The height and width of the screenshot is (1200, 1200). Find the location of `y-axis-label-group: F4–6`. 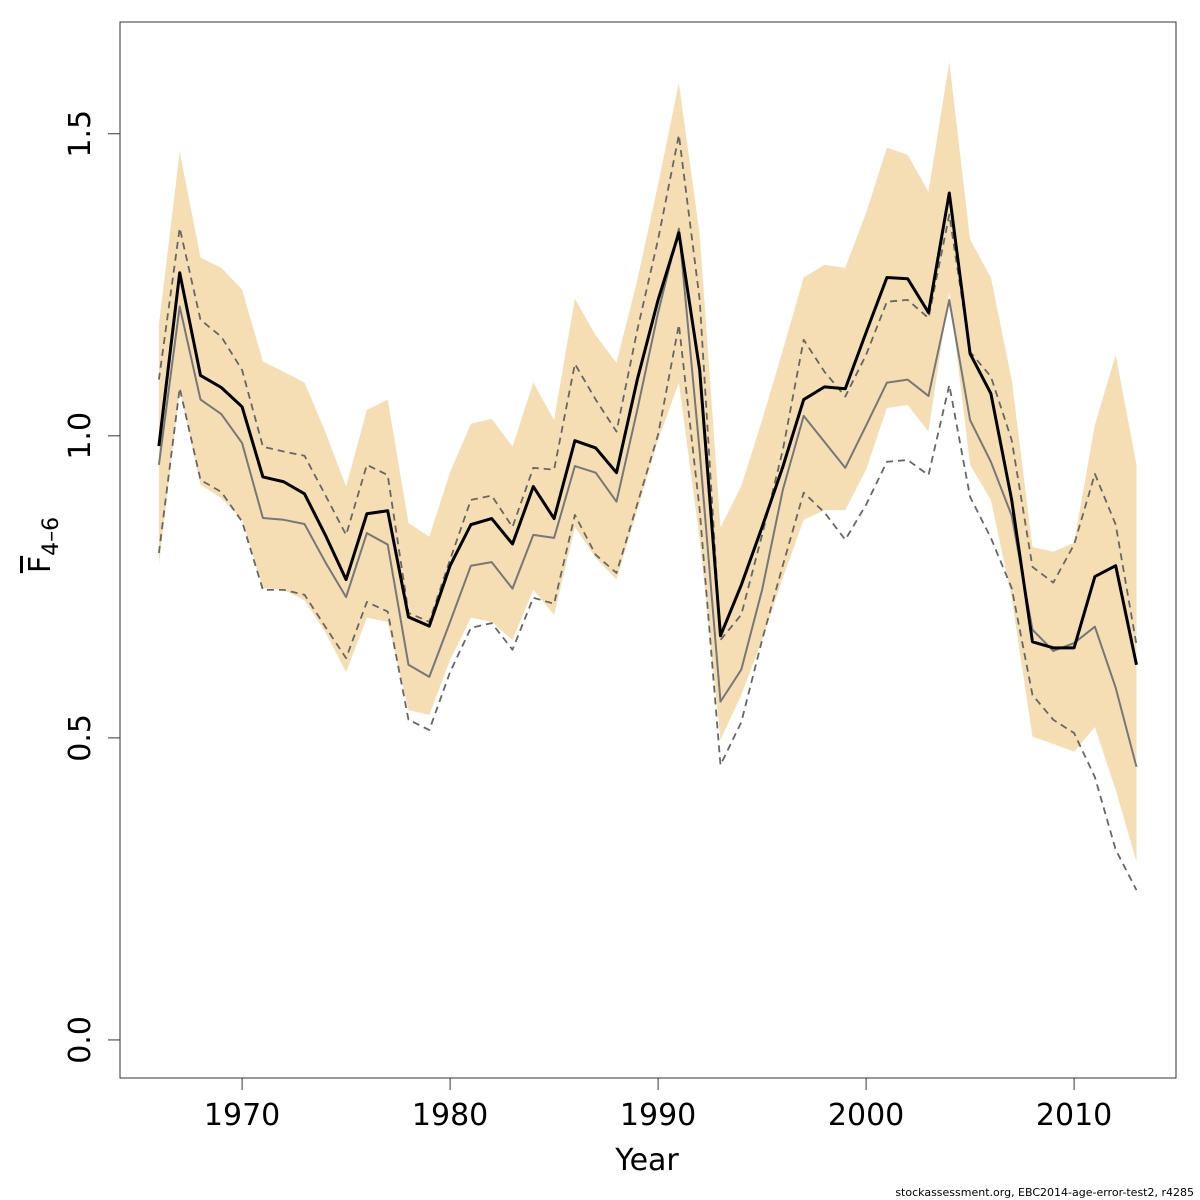

y-axis-label-group: F4–6 is located at coordinates (43, 545).